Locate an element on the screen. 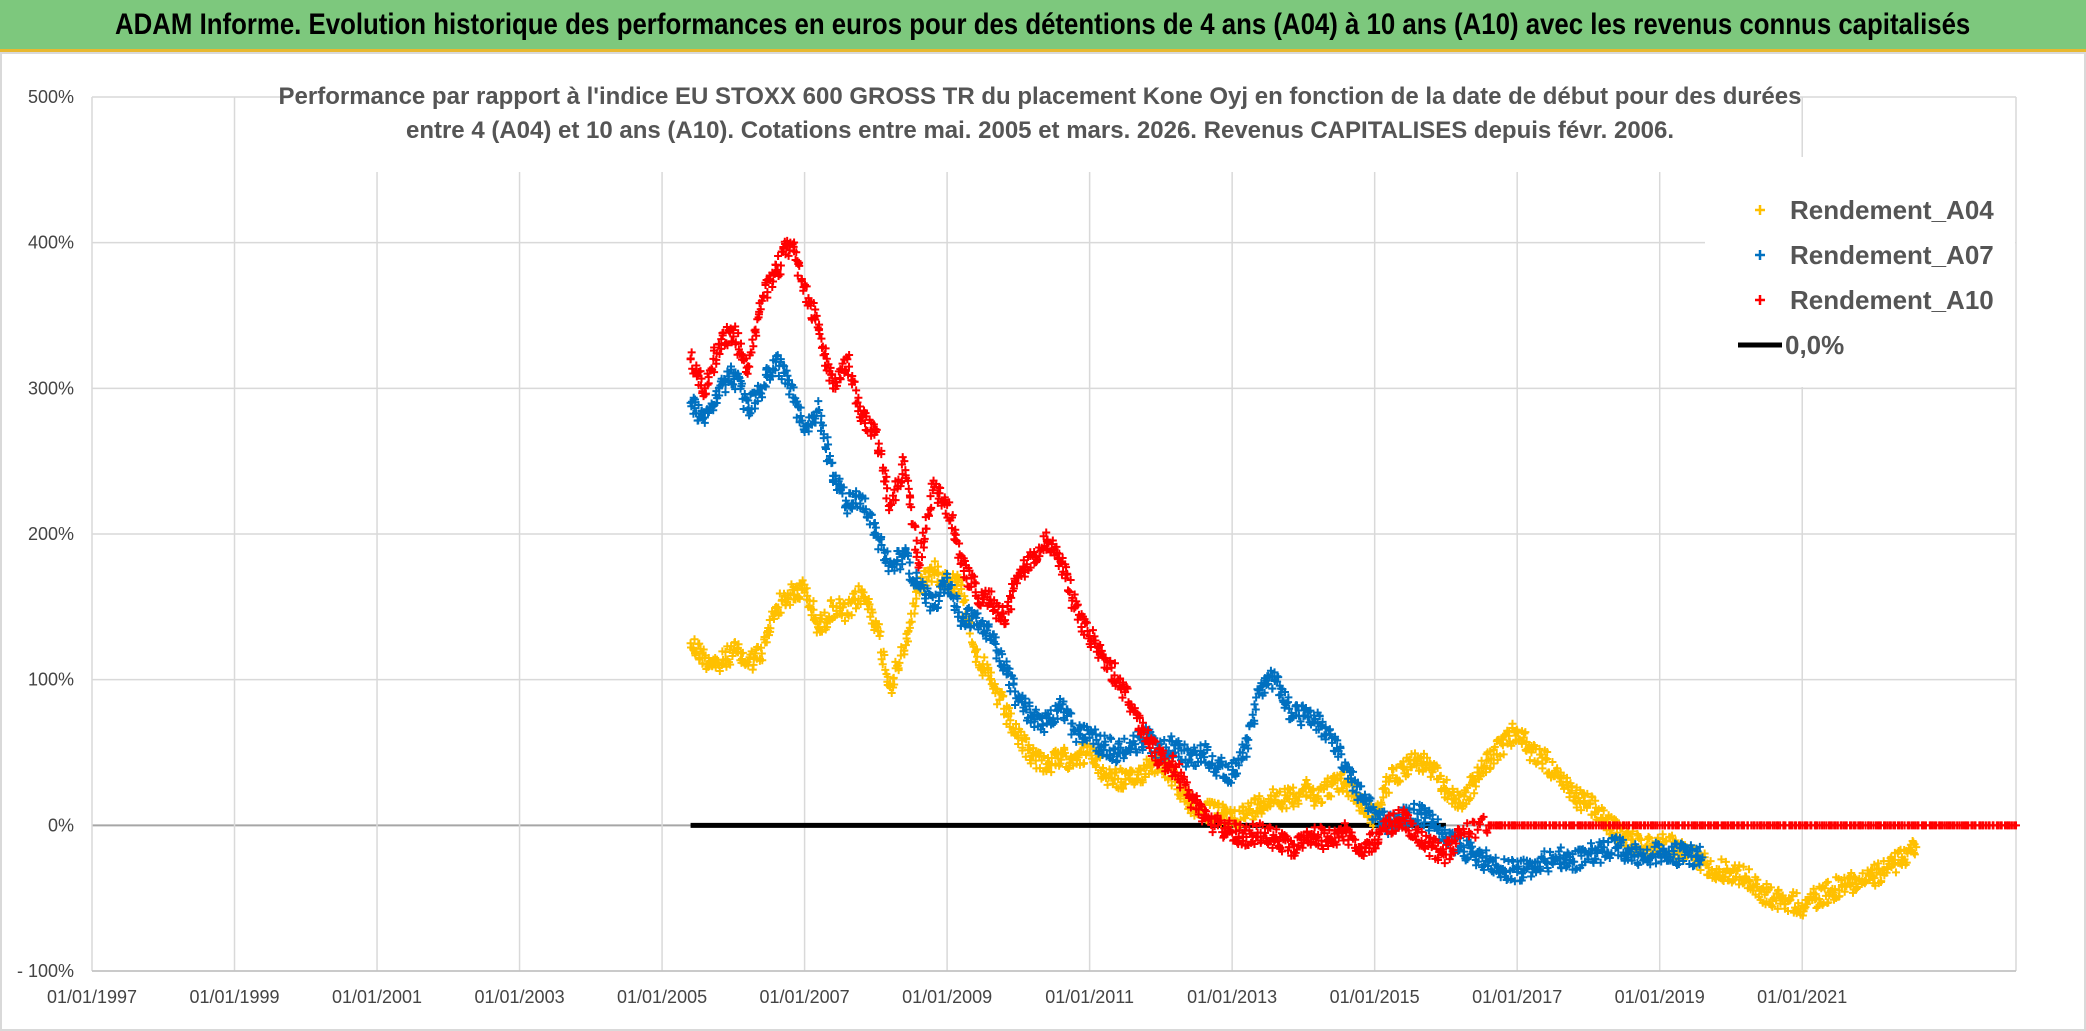  legend-background is located at coordinates (1860, 272).